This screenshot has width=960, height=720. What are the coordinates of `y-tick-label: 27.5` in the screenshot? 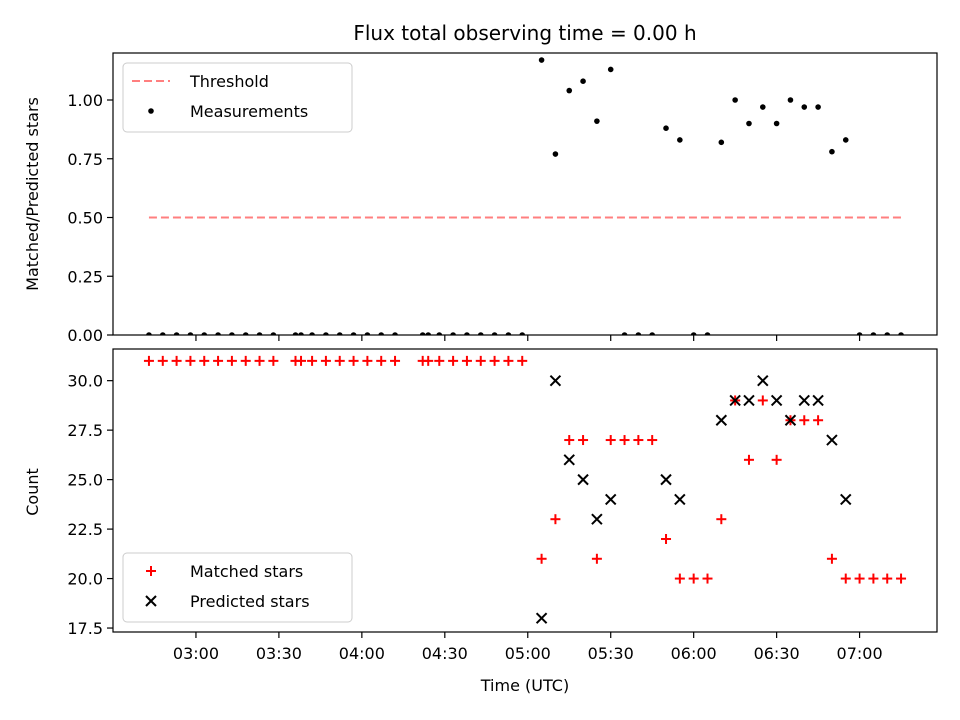 It's located at (85, 430).